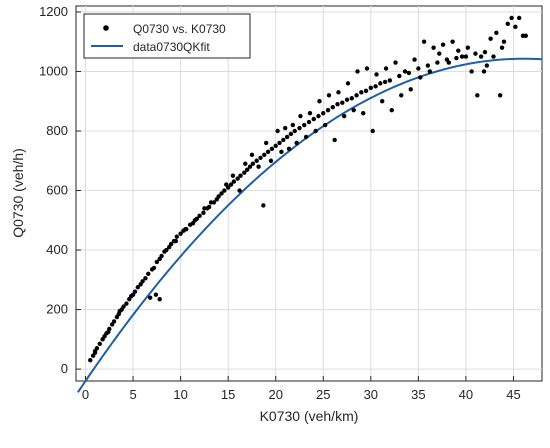 The height and width of the screenshot is (448, 550). What do you see at coordinates (53, 11) in the screenshot?
I see `y-tick-label-6: 1200` at bounding box center [53, 11].